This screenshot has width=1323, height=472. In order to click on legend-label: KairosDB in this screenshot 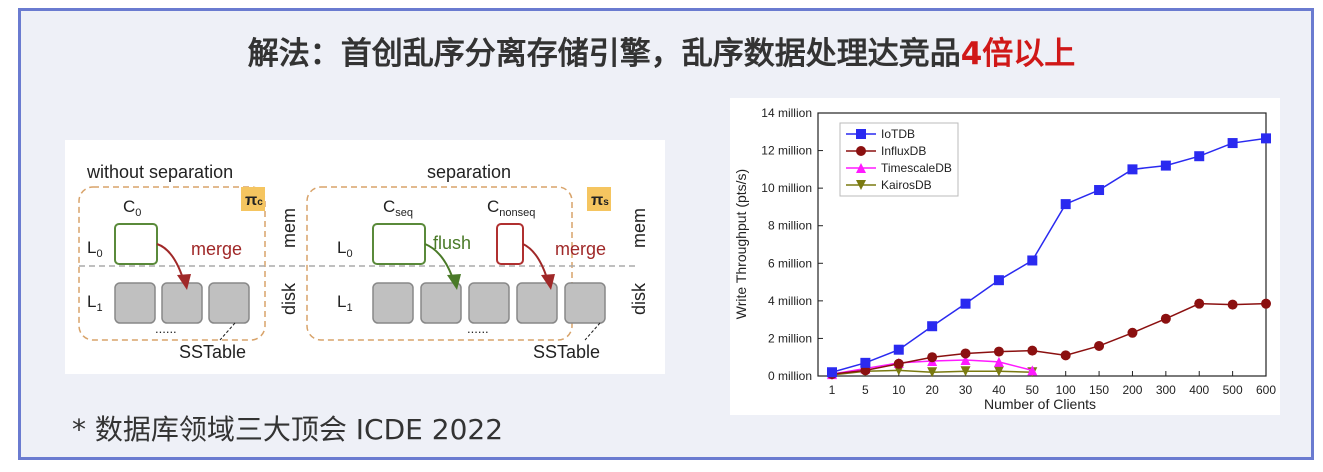, I will do `click(906, 185)`.